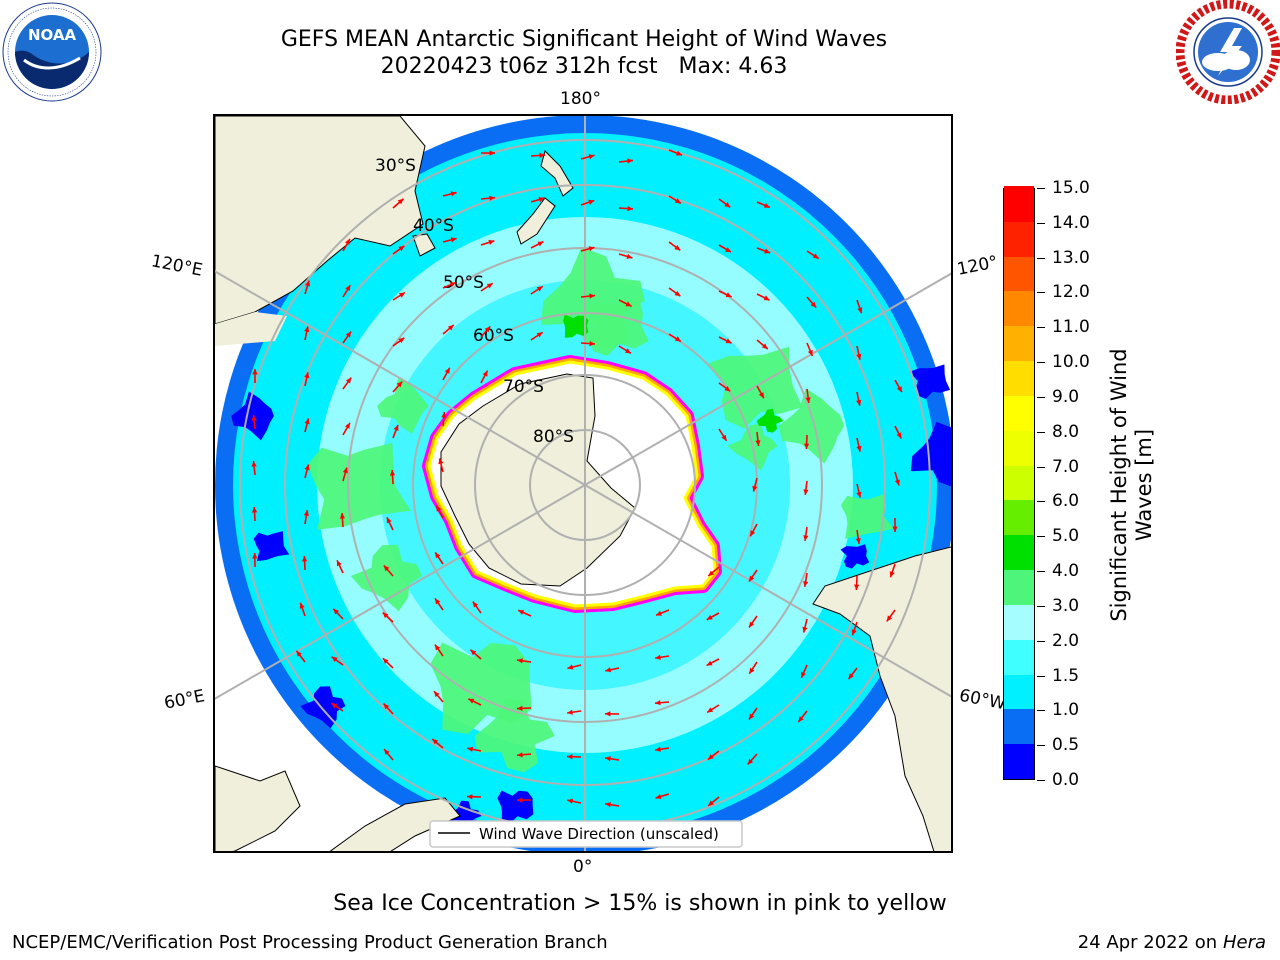 This screenshot has width=1280, height=960. Describe the element at coordinates (1019, 483) in the screenshot. I see `colorbar` at that location.